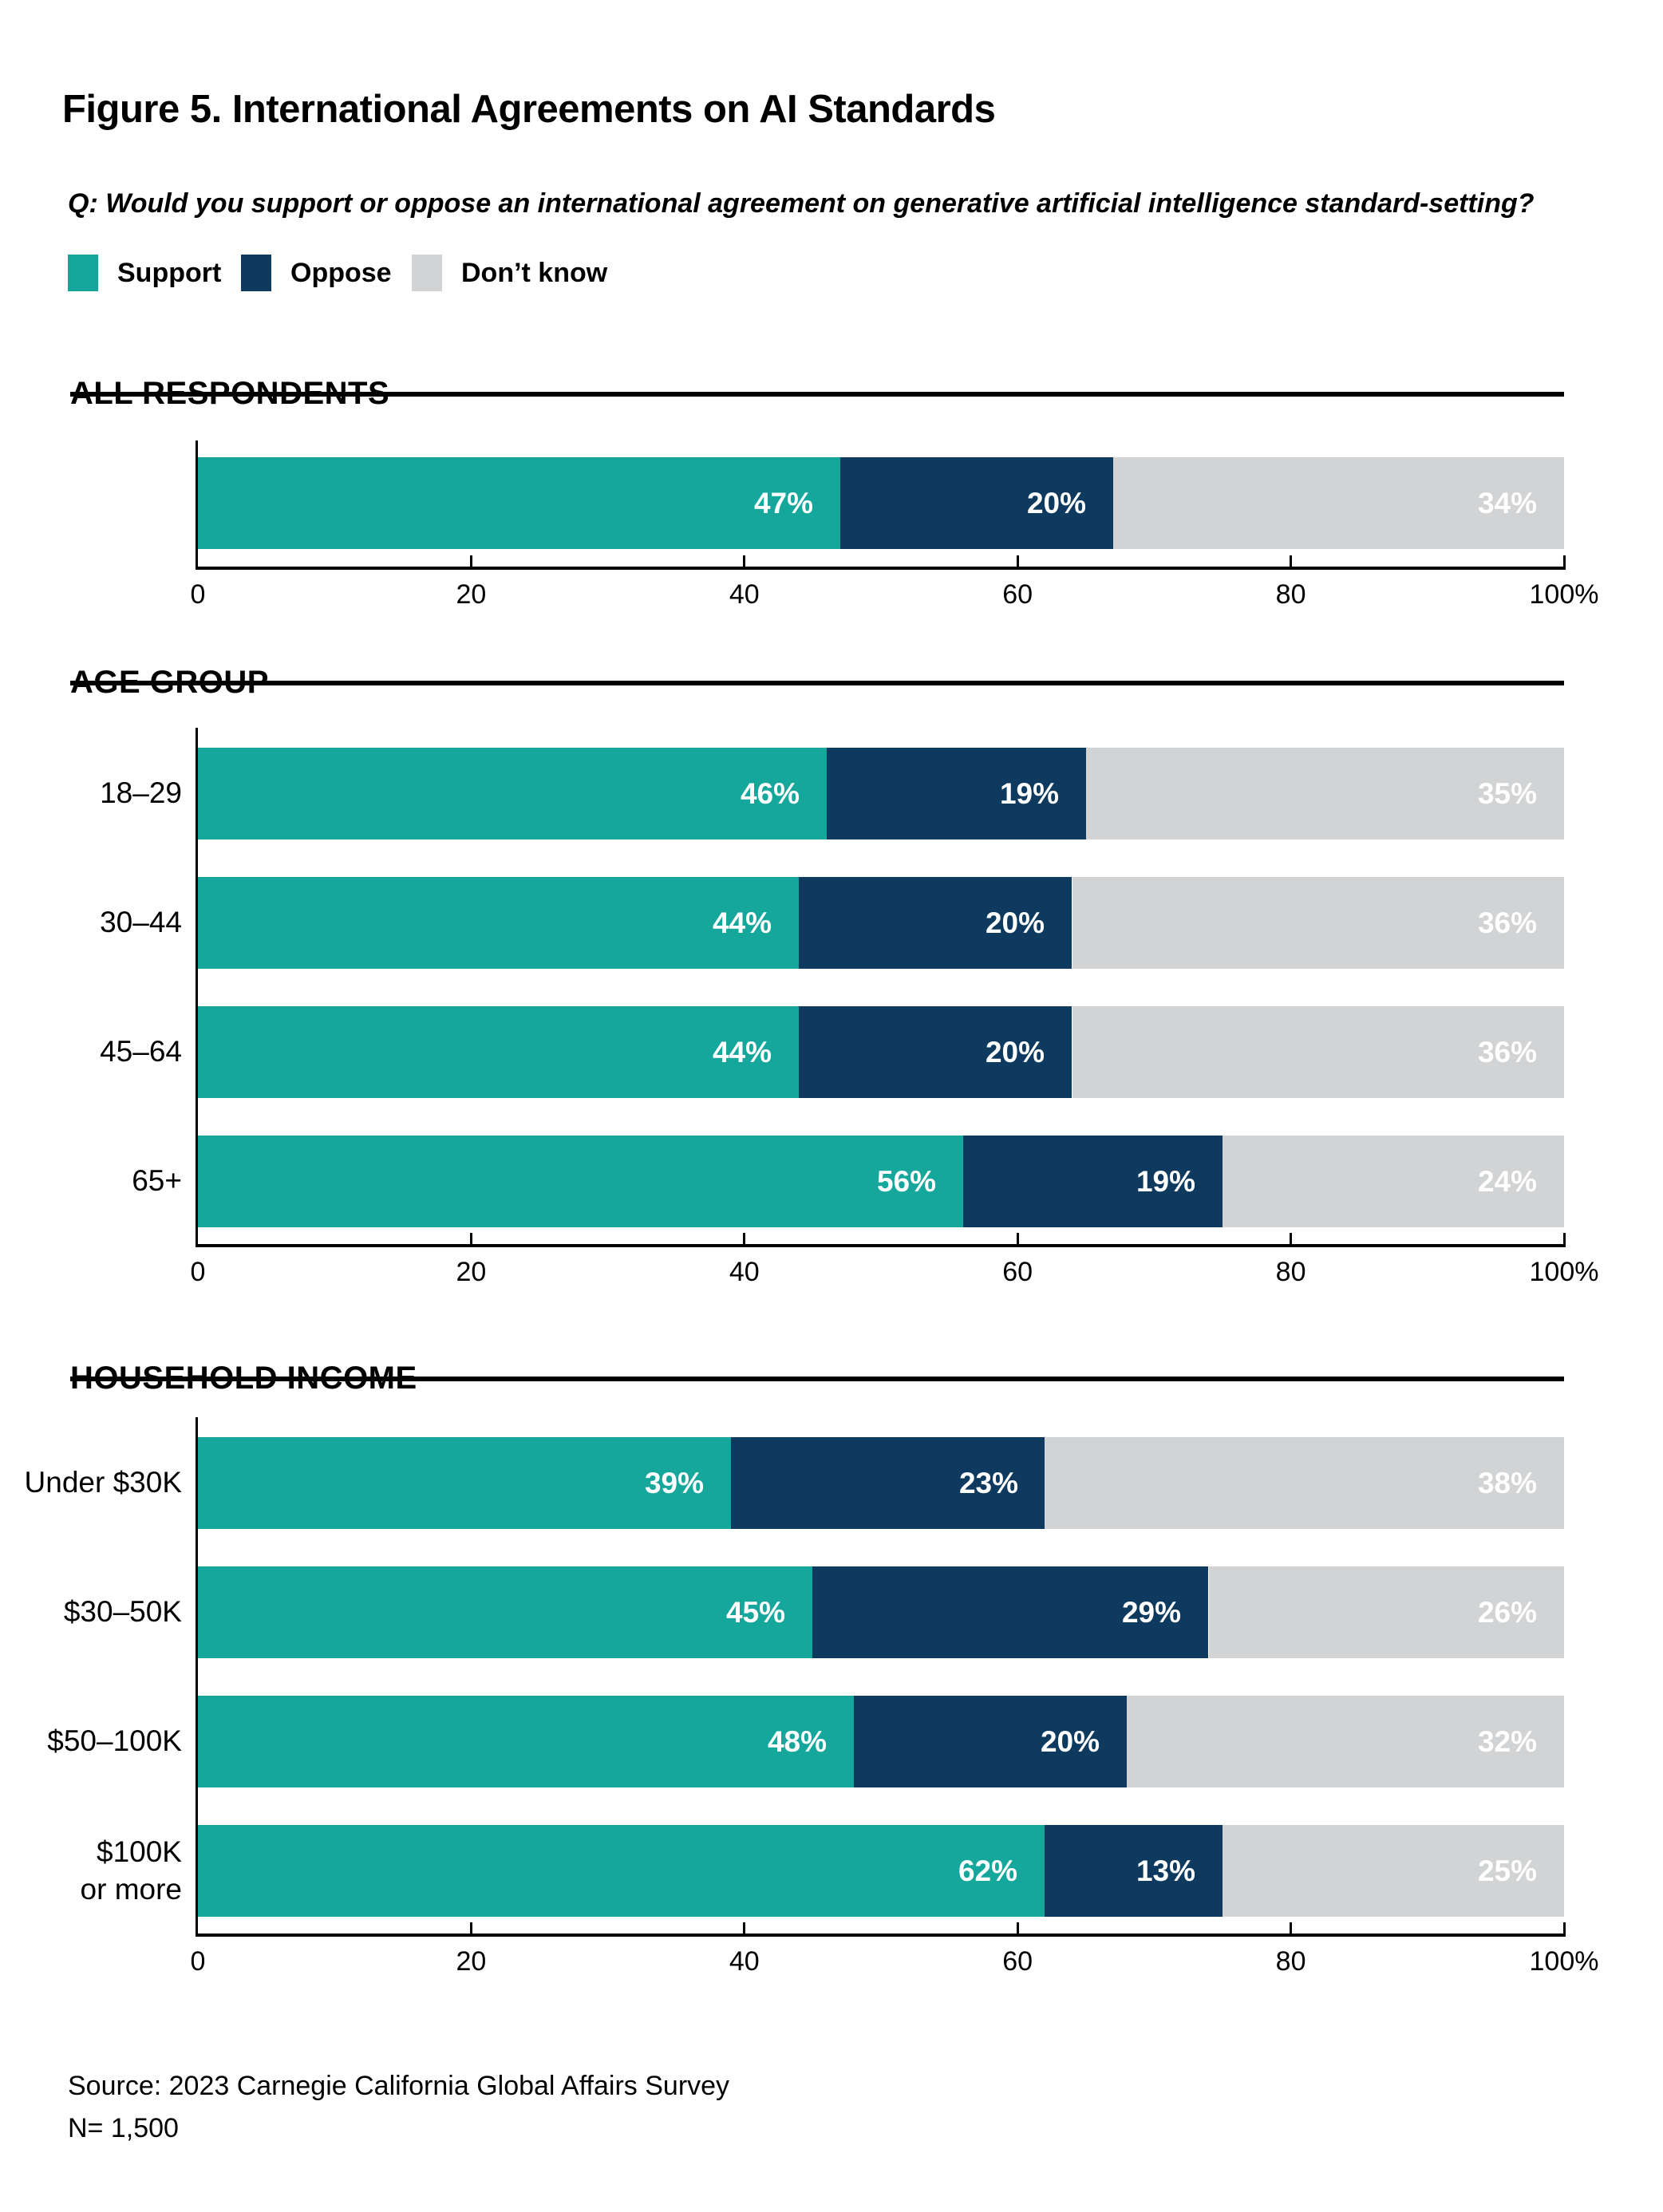 This screenshot has width=1663, height=2212. What do you see at coordinates (505, 1612) in the screenshot?
I see `bar-segment-support: 45%` at bounding box center [505, 1612].